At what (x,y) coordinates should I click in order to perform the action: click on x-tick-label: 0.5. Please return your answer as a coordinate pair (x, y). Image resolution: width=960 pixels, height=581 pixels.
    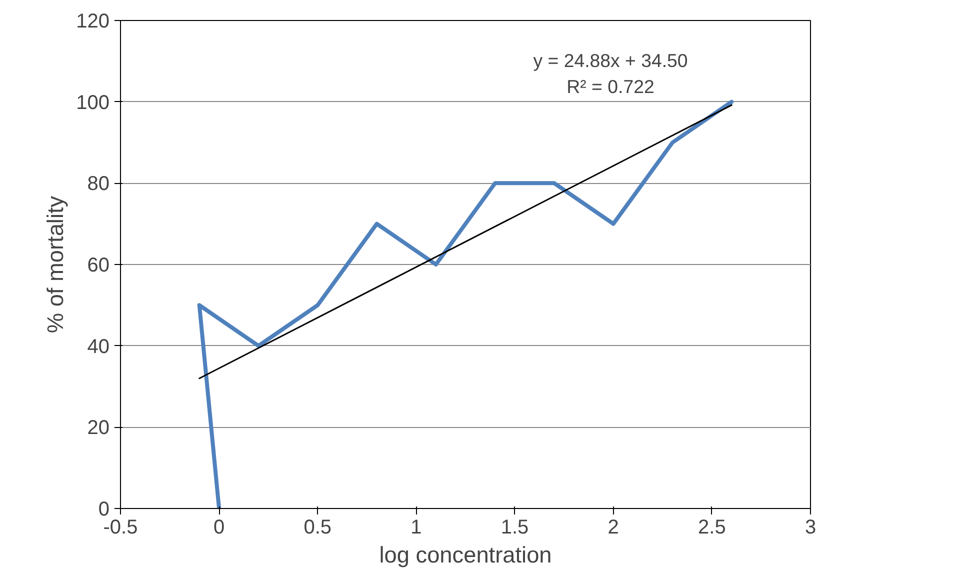
    Looking at the image, I should click on (318, 527).